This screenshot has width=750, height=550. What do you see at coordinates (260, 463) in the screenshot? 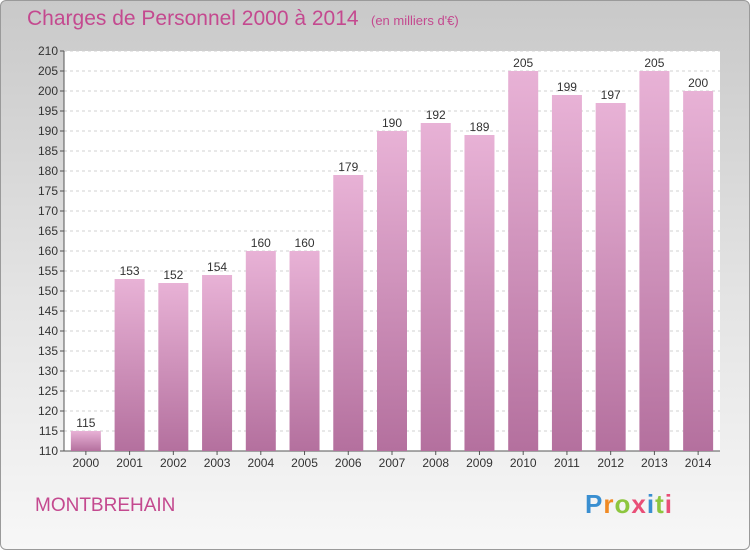
I see `x-tick-label: 2004` at bounding box center [260, 463].